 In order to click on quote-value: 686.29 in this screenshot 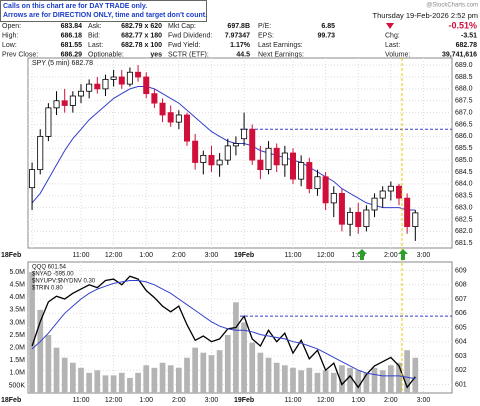, I will do `click(72, 54)`.